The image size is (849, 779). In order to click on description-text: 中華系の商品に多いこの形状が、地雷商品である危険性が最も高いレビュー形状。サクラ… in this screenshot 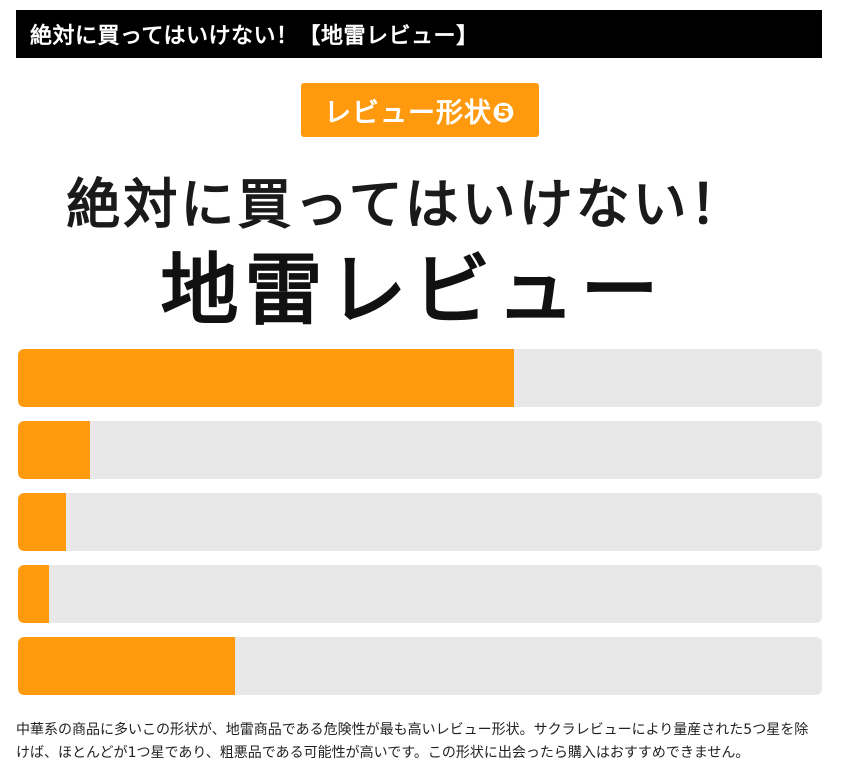, I will do `click(422, 742)`.